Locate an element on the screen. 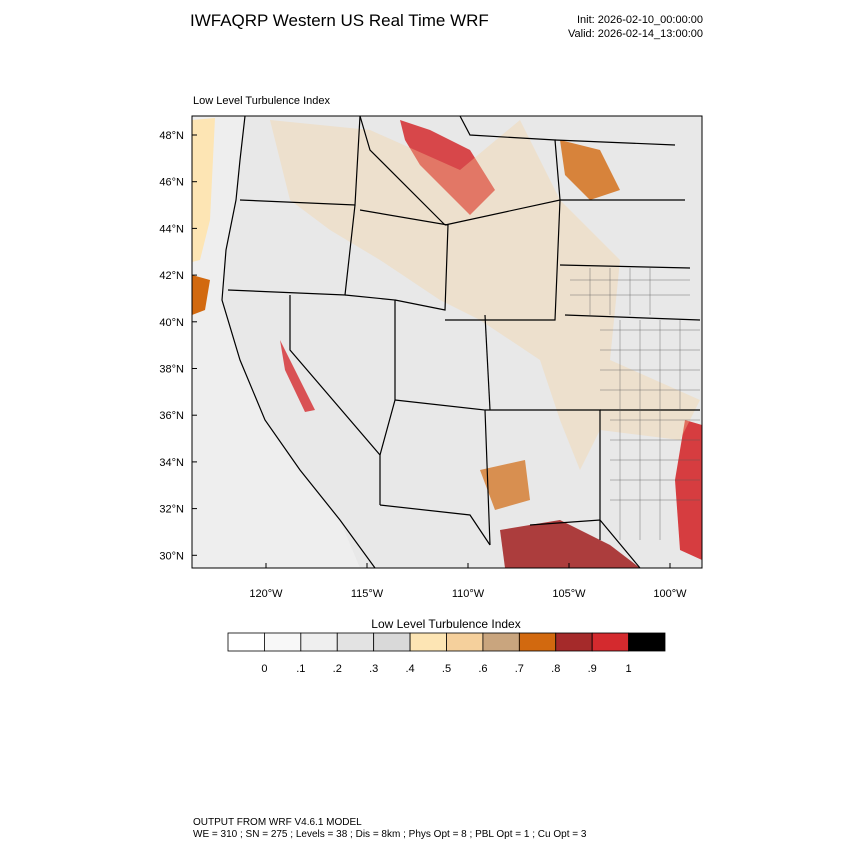 The image size is (850, 855). colorbar: 0 .1 .2 .3 .4 .5 .6 .7 .8 .9 1 is located at coordinates (446, 653).